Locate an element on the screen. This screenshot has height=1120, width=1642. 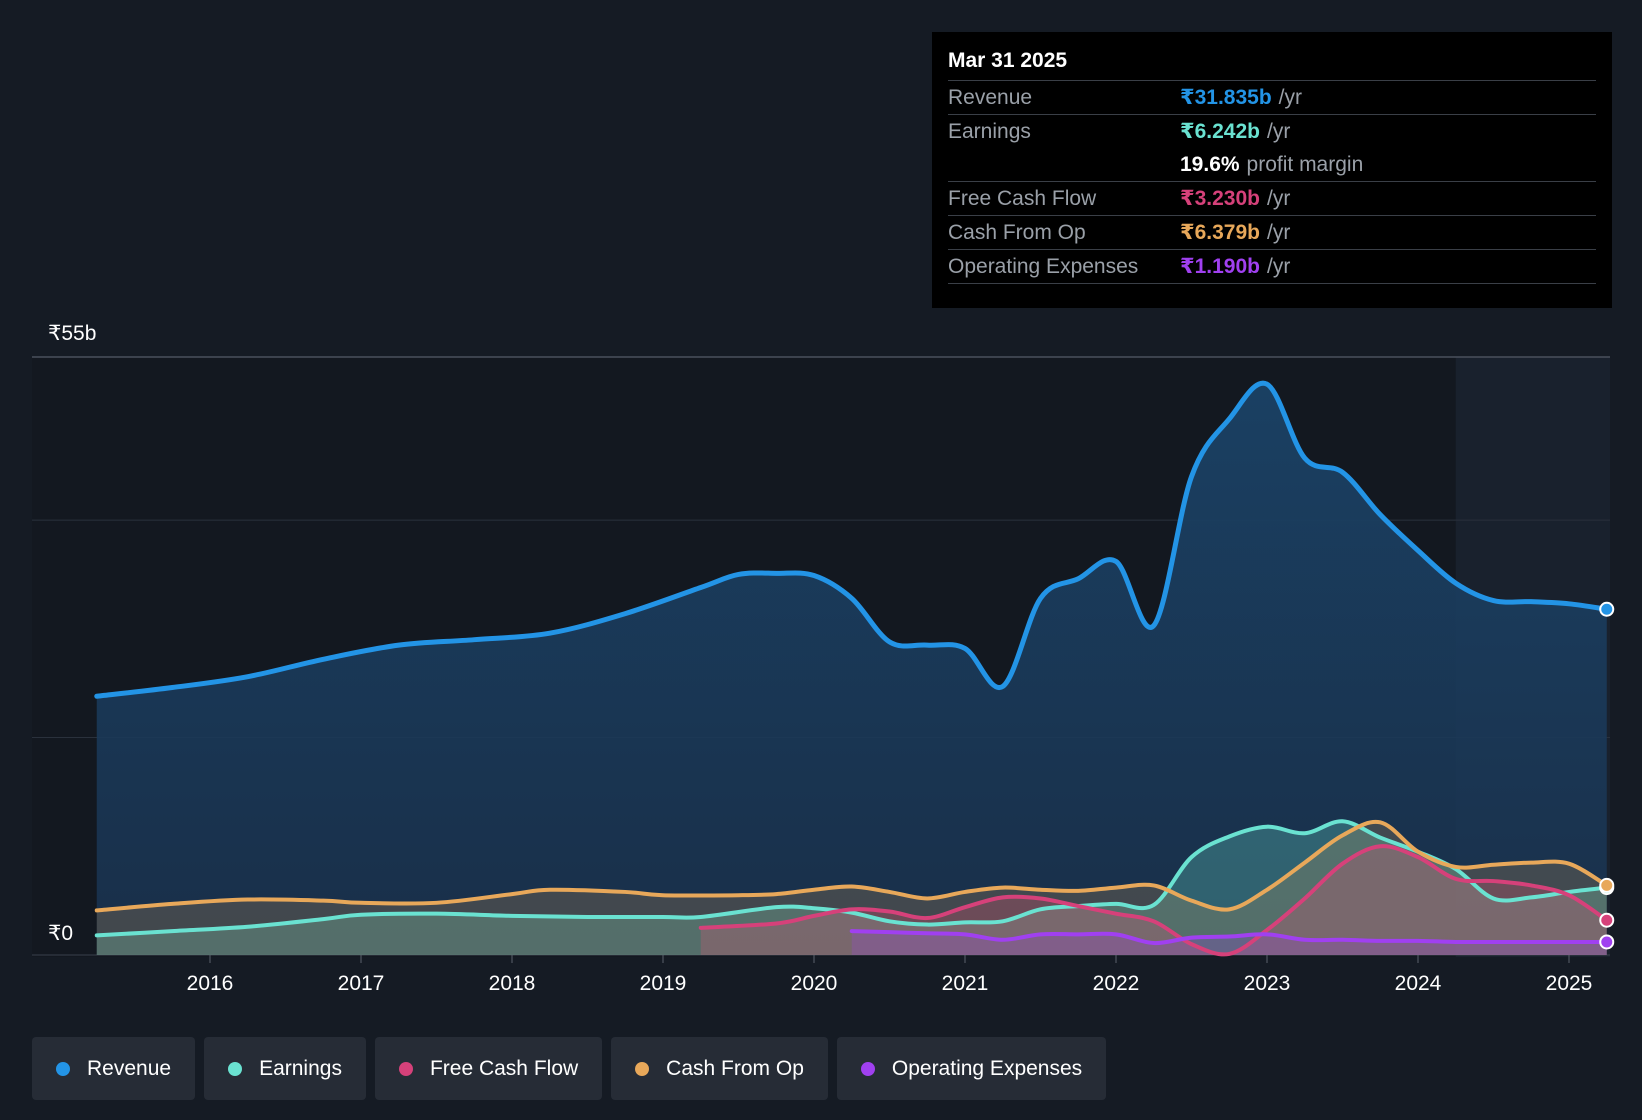
y-zero-label: ₹0 is located at coordinates (60, 933).